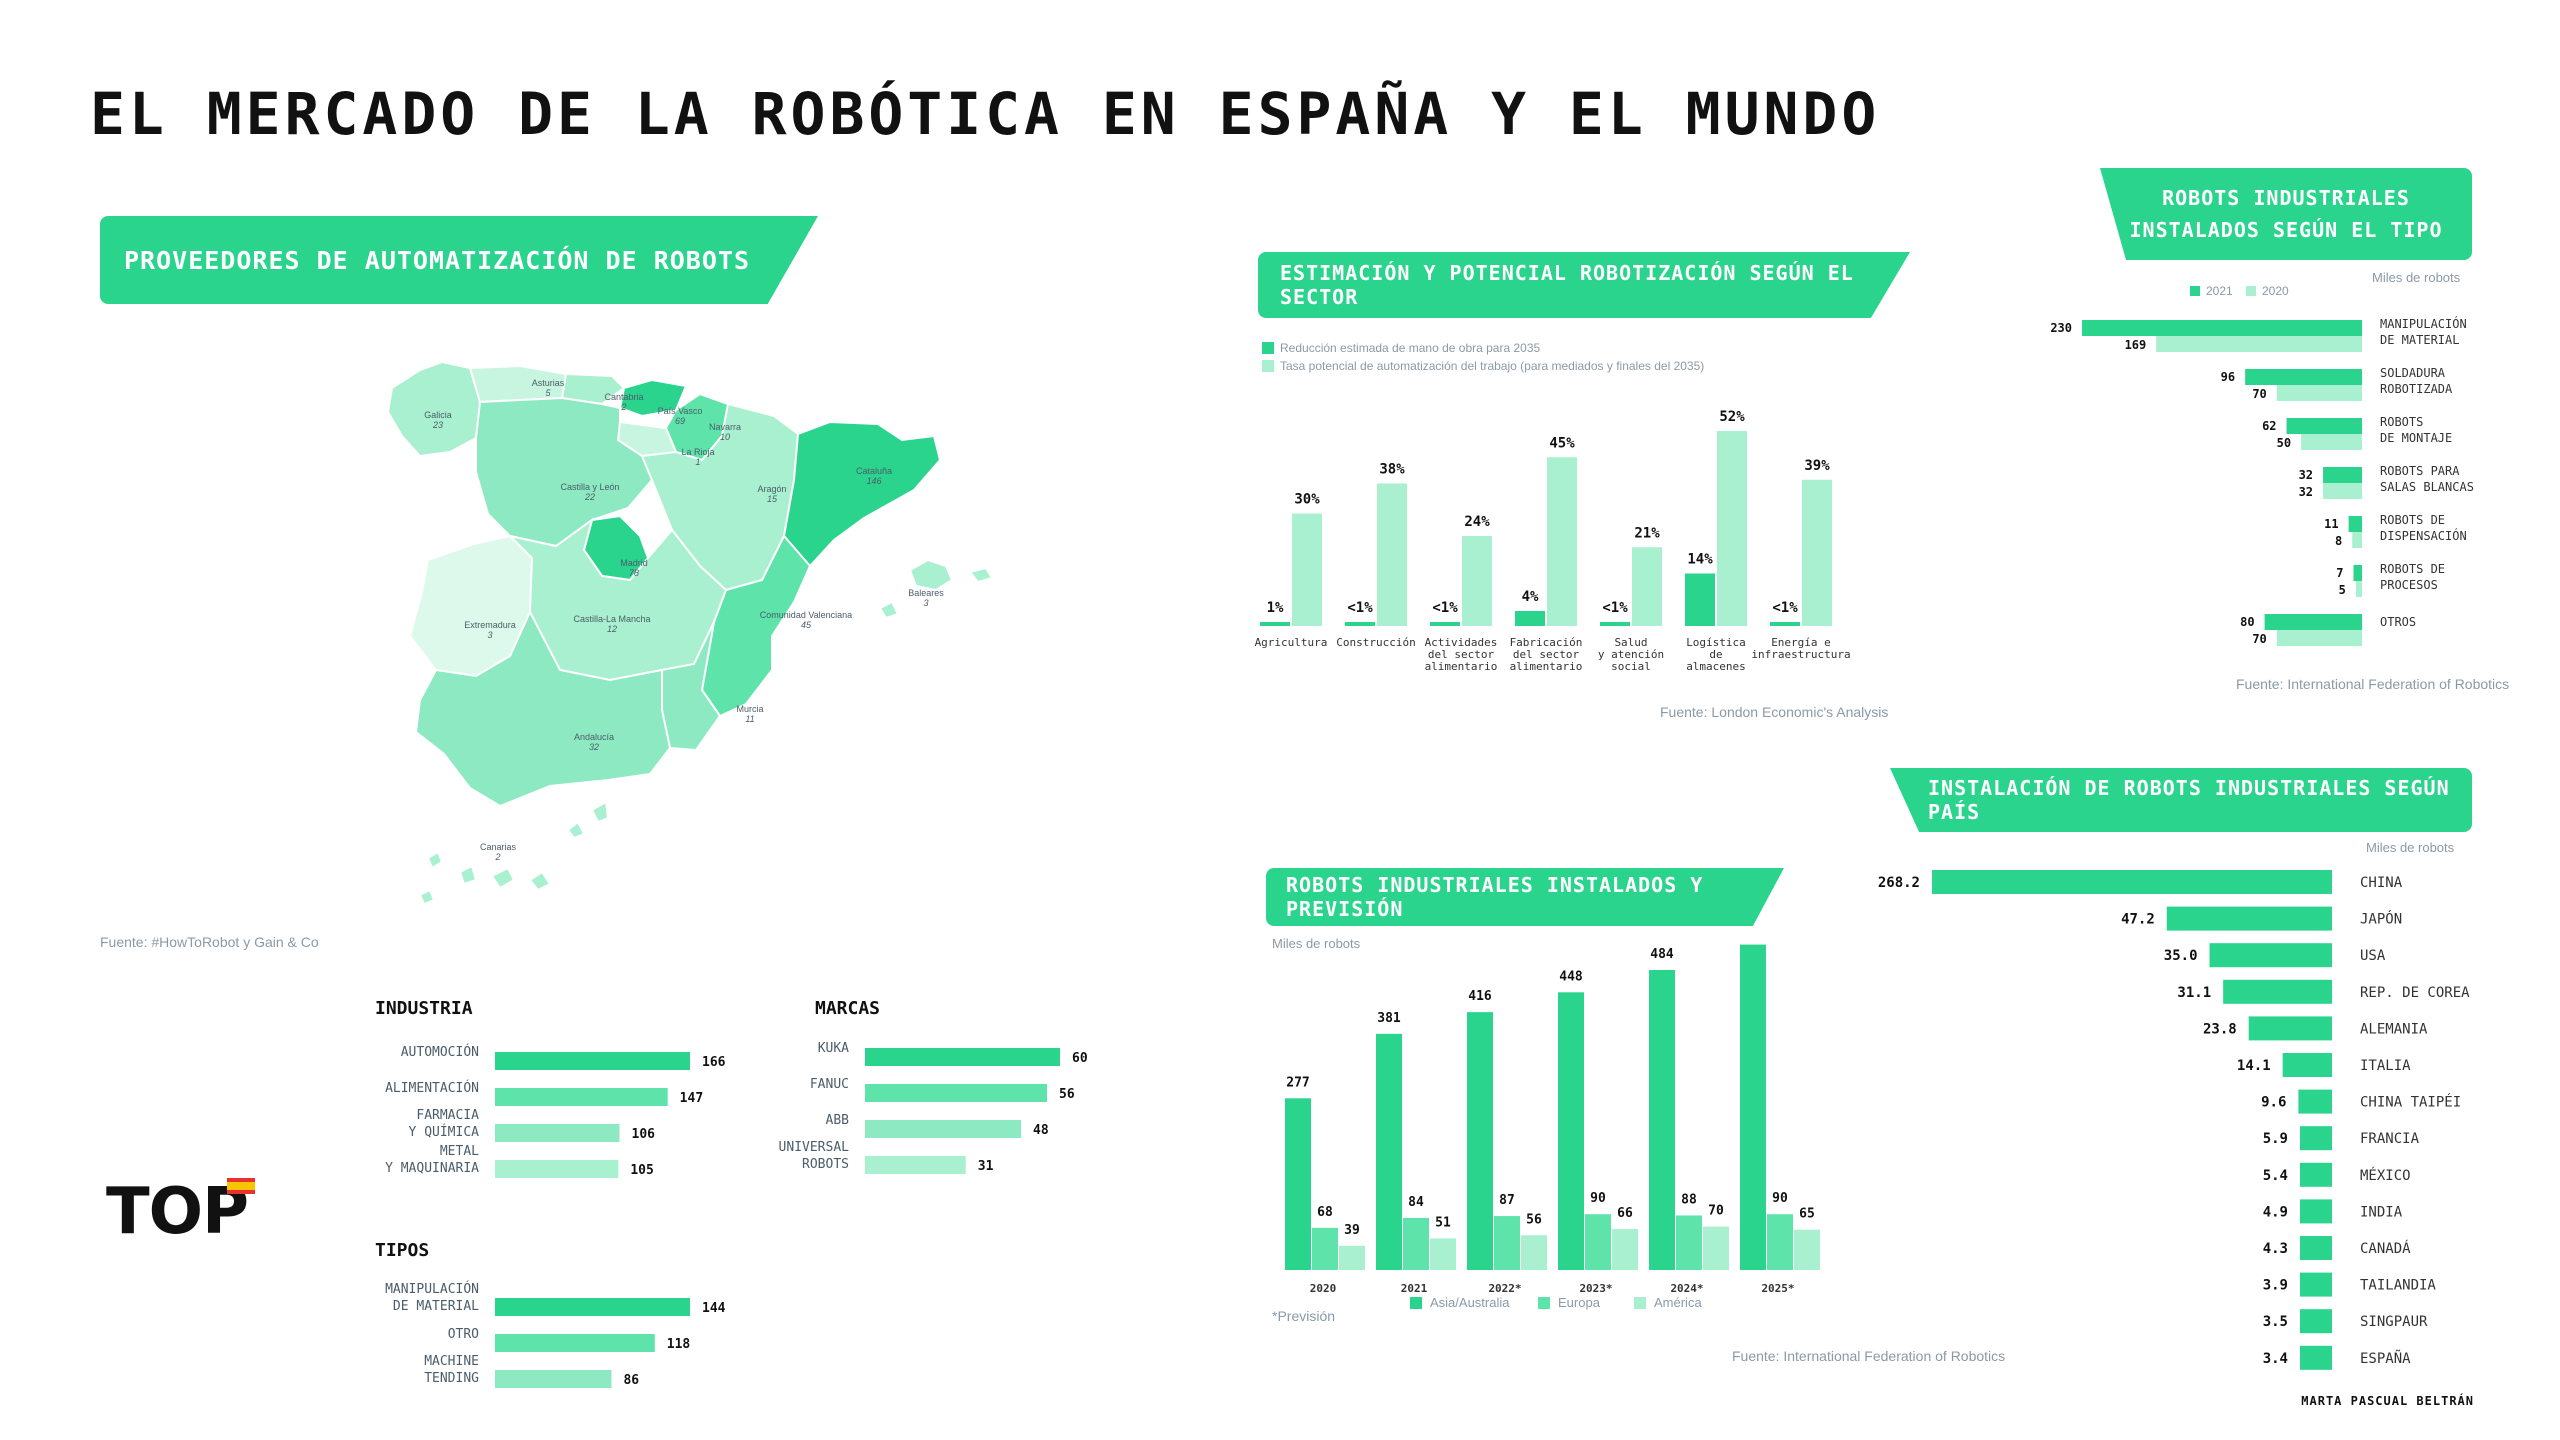 The image size is (2560, 1440). Describe the element at coordinates (1785, 608) in the screenshot. I see `value-label-6-0: <1%` at that location.